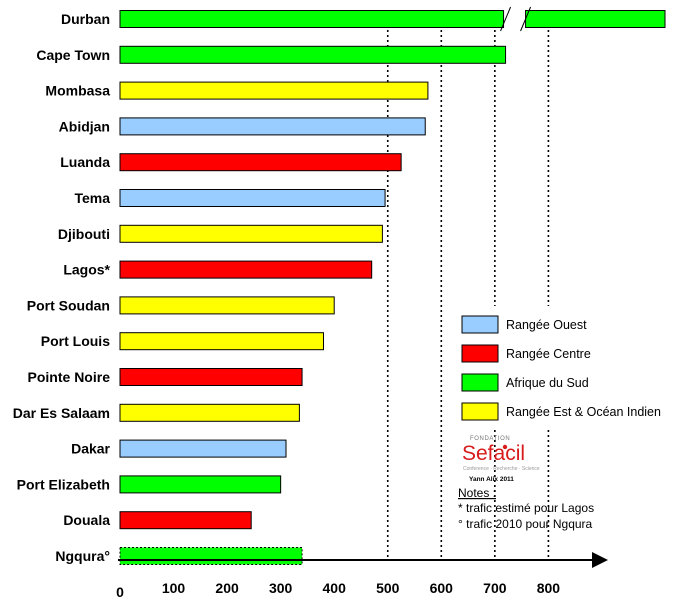 Image resolution: width=674 pixels, height=601 pixels. Describe the element at coordinates (251, 233) in the screenshot. I see `bar-djibouti` at that location.